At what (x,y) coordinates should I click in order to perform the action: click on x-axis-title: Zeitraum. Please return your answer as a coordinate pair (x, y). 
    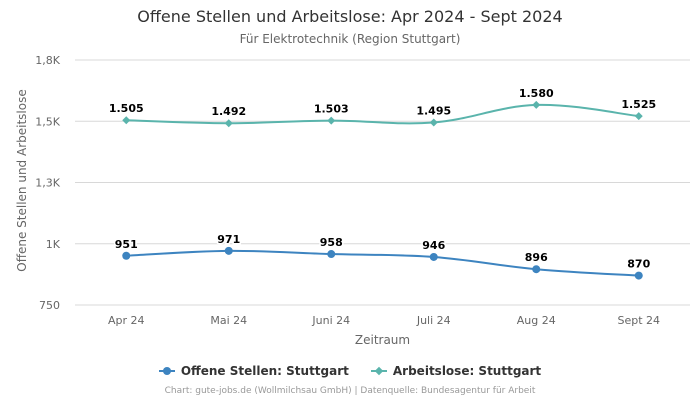
    Looking at the image, I should click on (382, 340).